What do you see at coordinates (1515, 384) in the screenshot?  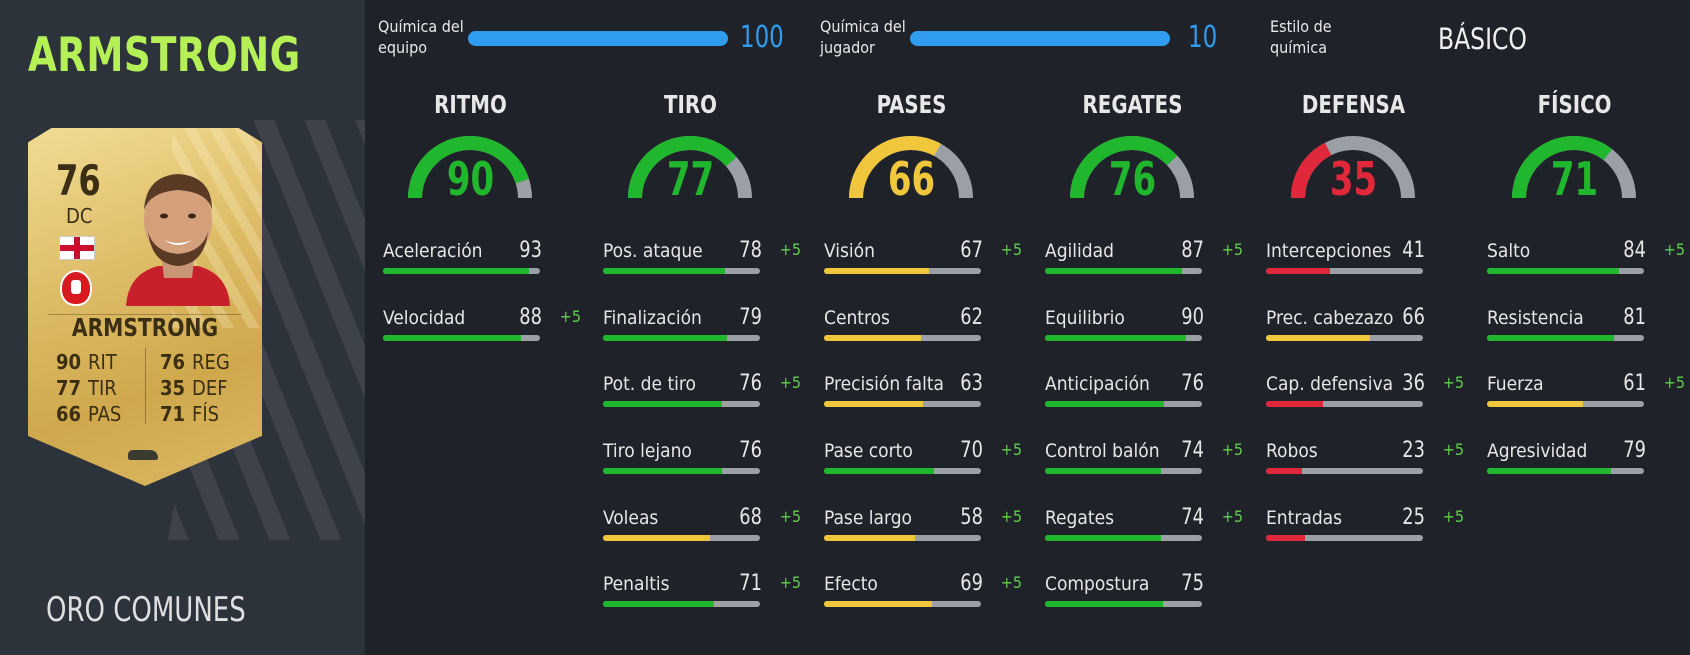 I see `attribute-name: Fuerza` at bounding box center [1515, 384].